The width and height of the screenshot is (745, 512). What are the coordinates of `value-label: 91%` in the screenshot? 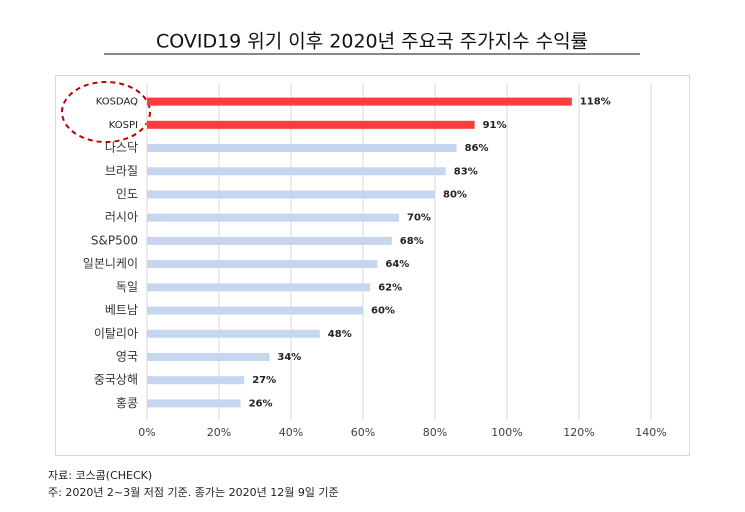 It's located at (495, 125).